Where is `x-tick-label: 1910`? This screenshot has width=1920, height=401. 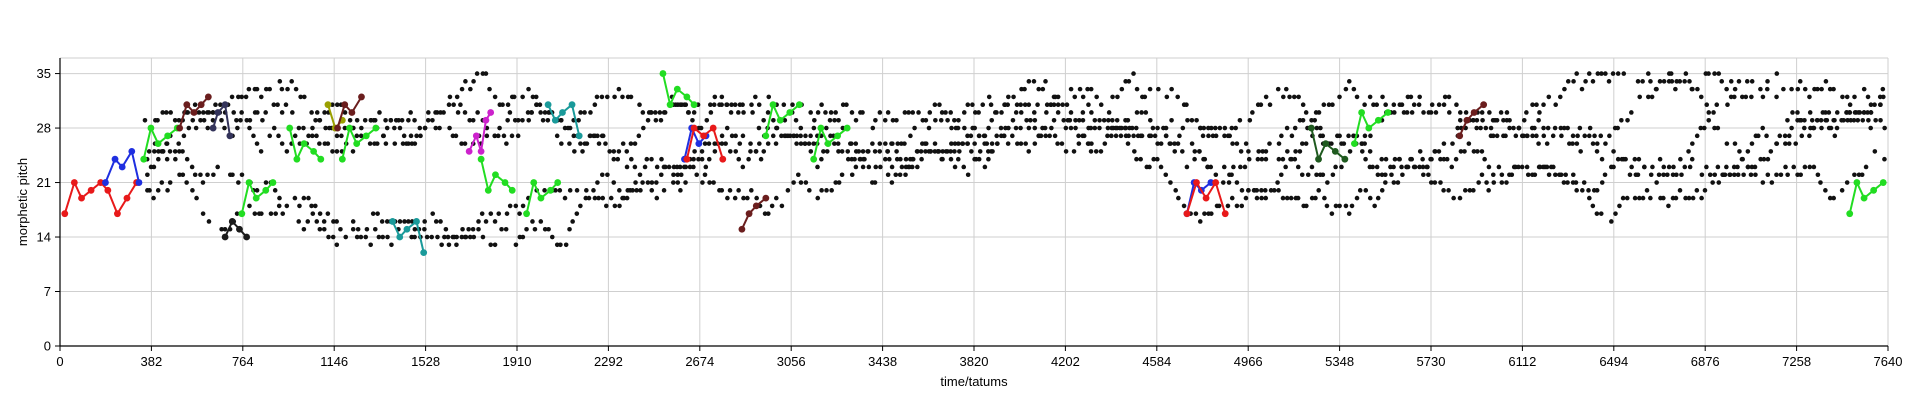
x-tick-label: 1910 is located at coordinates (517, 361).